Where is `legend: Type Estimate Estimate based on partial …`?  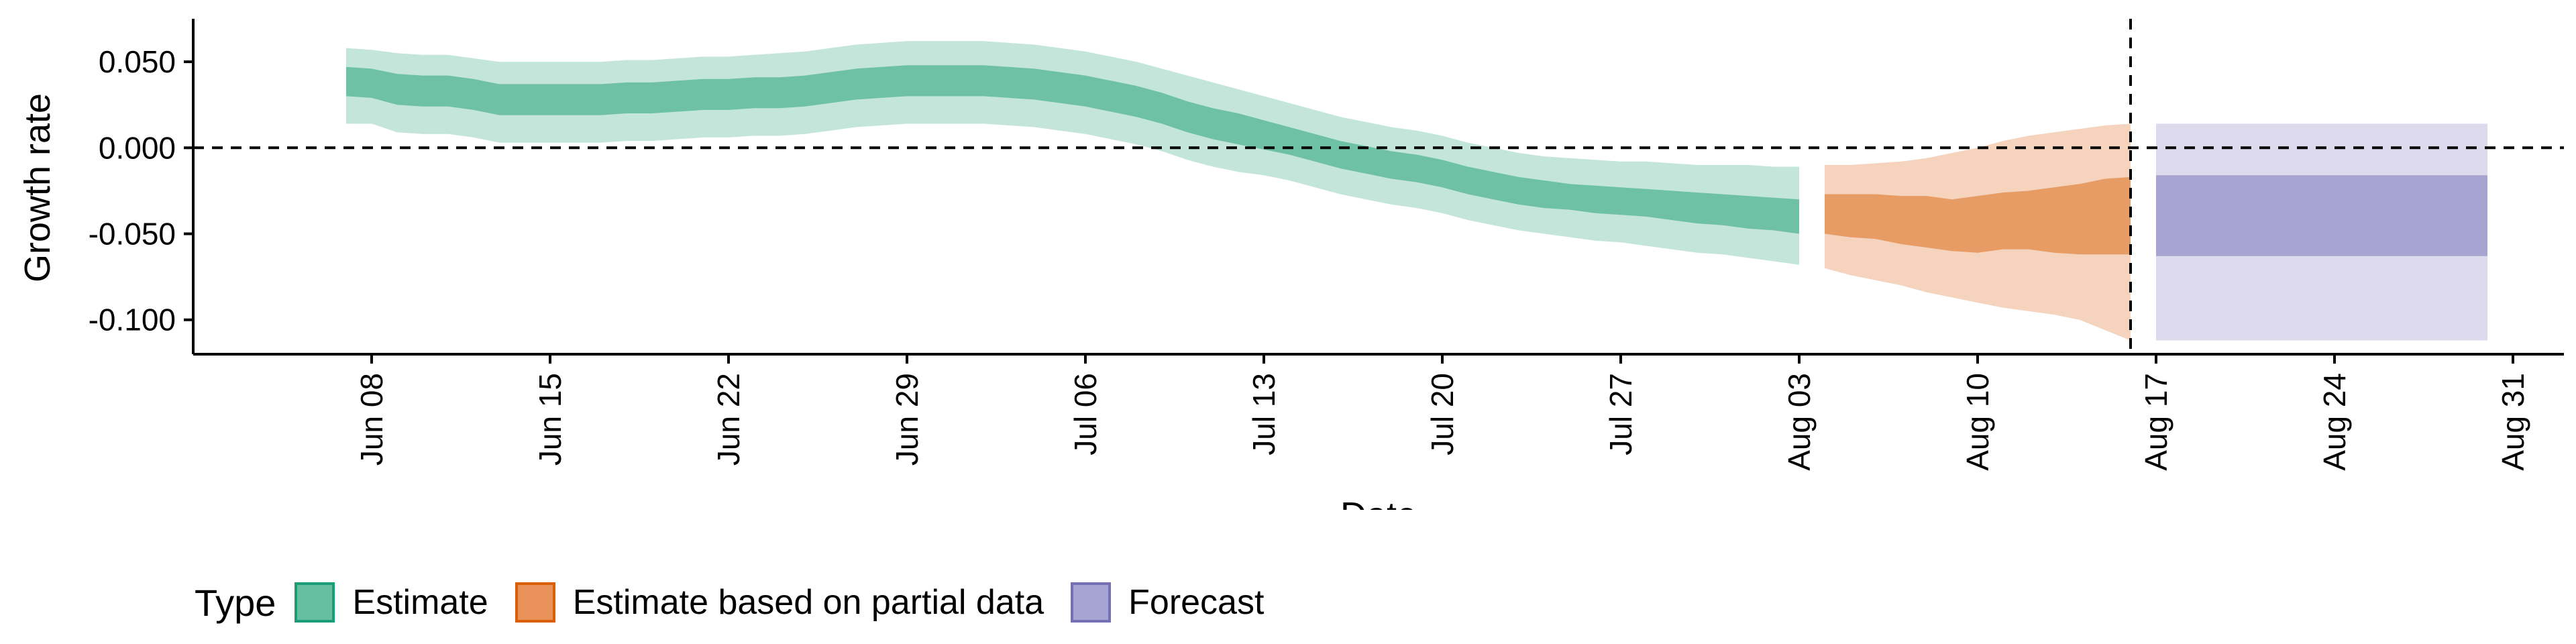
legend: Type Estimate Estimate based on partial … is located at coordinates (743, 602).